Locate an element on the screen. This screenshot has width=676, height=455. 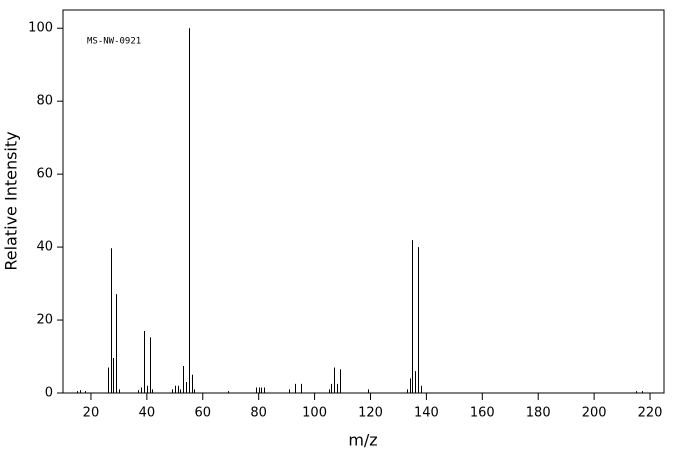
y-tick-label: 20 is located at coordinates (44, 320).